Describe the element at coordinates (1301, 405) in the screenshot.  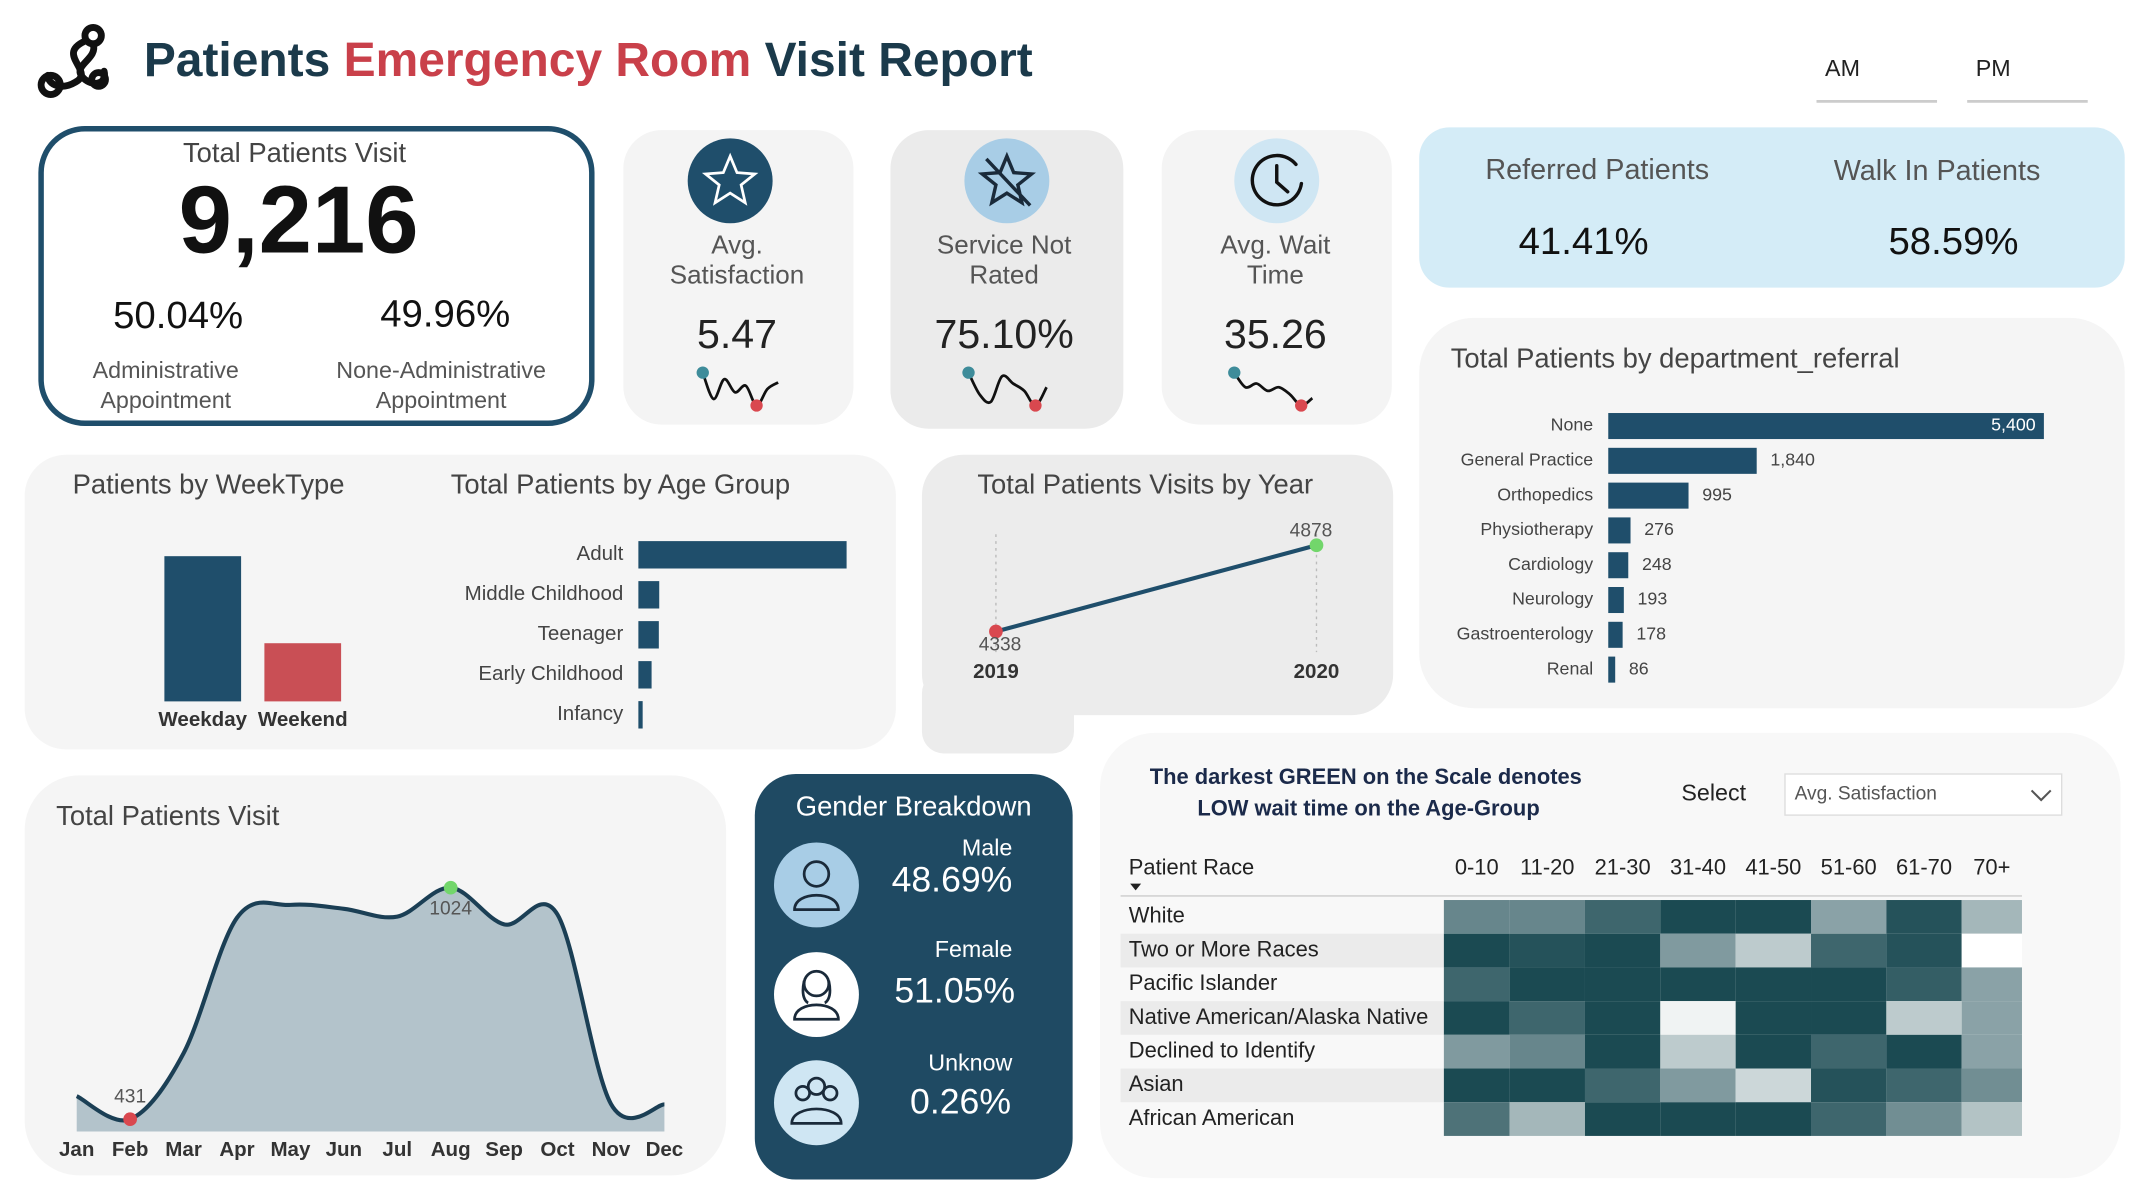
I see `min-dot` at that location.